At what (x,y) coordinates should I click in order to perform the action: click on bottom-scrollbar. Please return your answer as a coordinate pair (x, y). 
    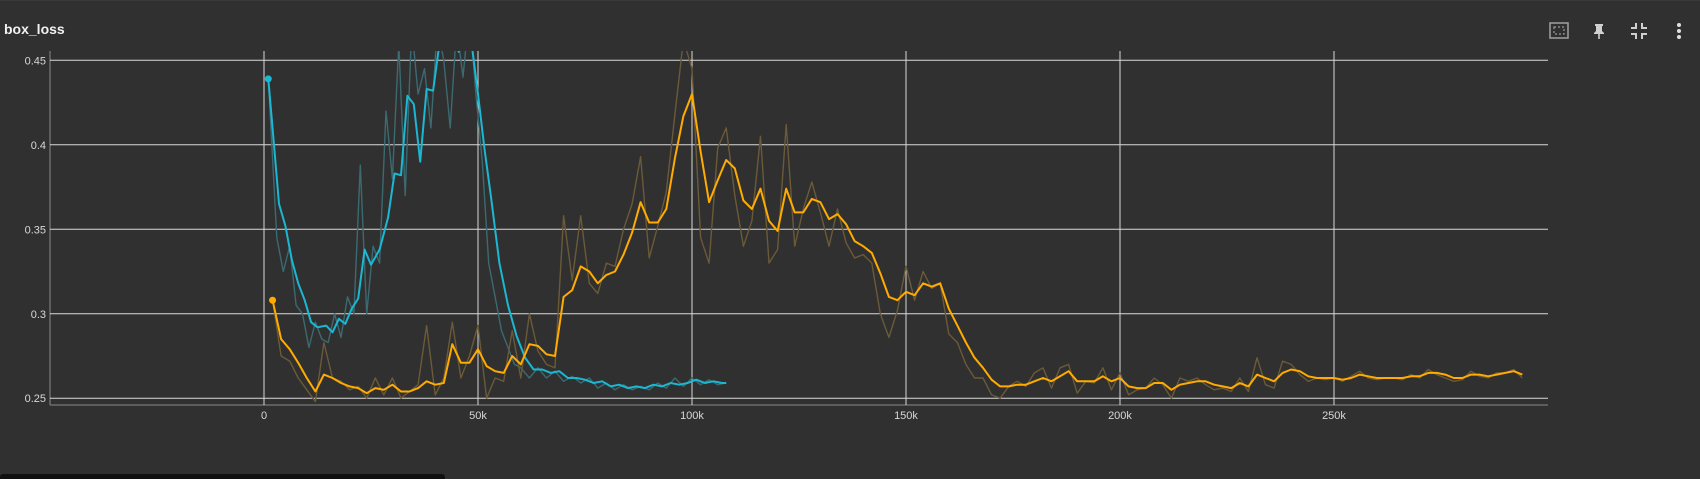
    Looking at the image, I should click on (222, 476).